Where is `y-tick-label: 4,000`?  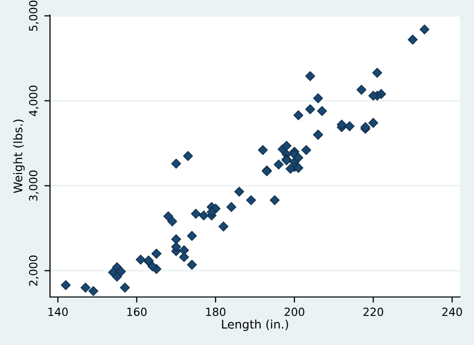 y-tick-label: 4,000 is located at coordinates (34, 101).